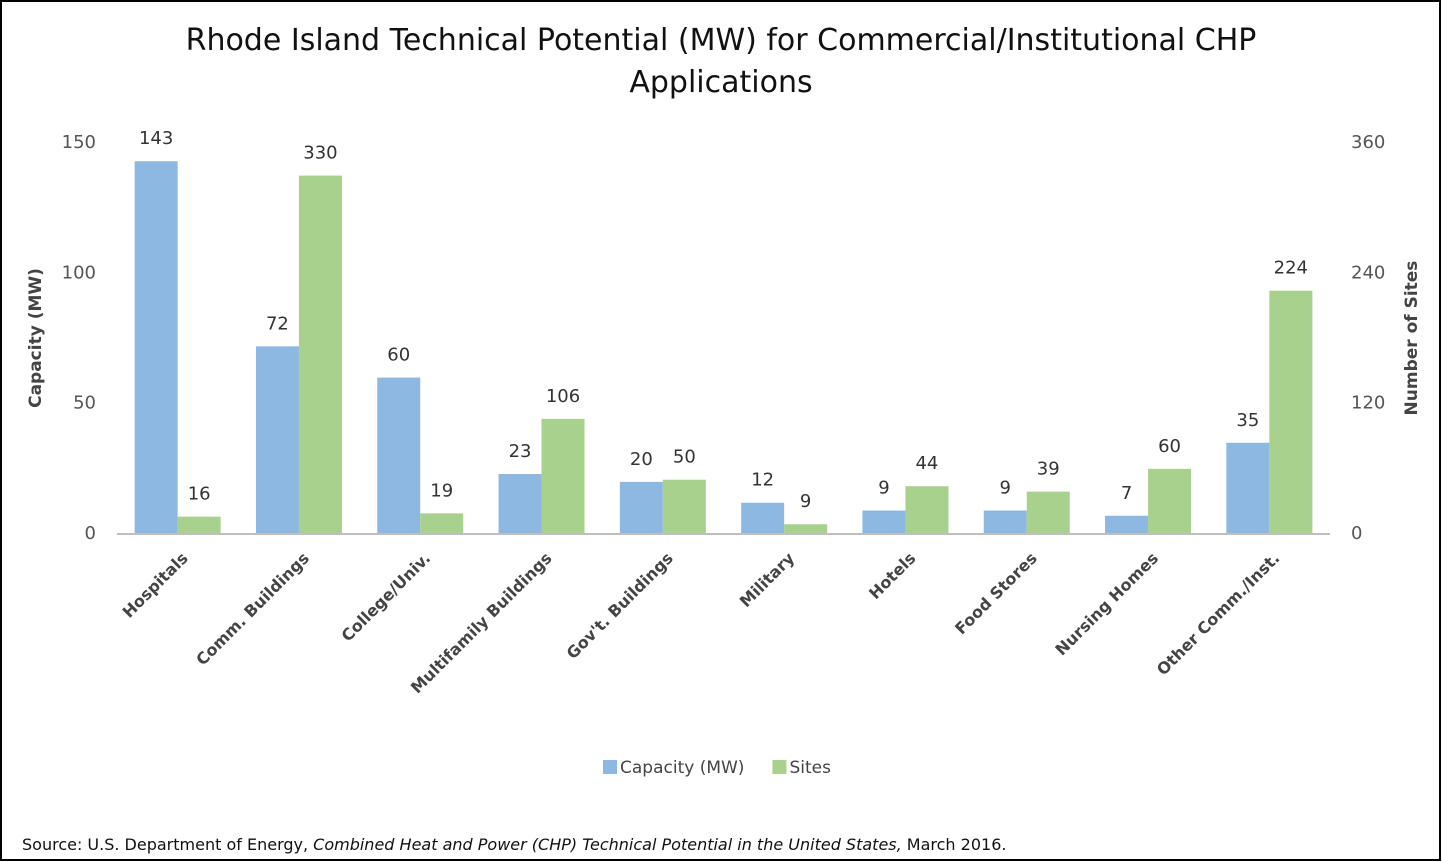  I want to click on data-label: 106, so click(563, 396).